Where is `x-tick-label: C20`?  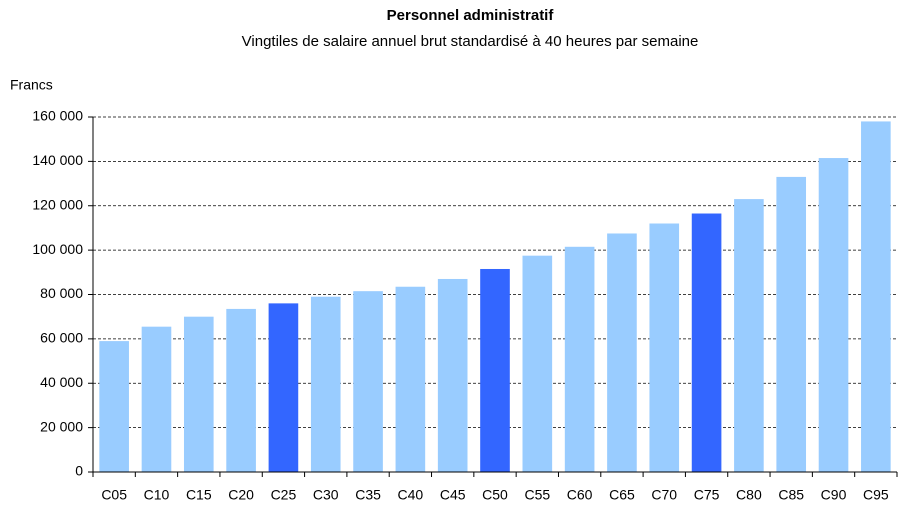 x-tick-label: C20 is located at coordinates (241, 495).